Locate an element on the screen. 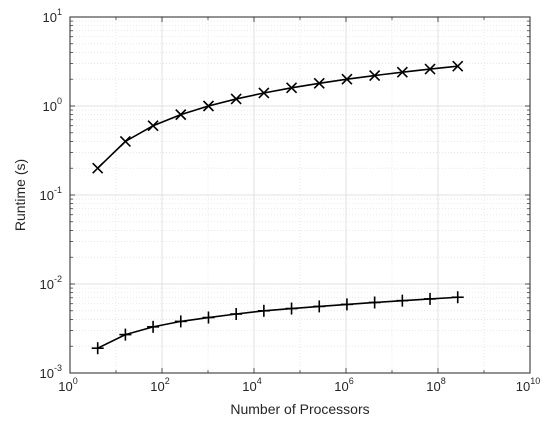  x-tick-label: 10¹⁰ is located at coordinates (528, 385).